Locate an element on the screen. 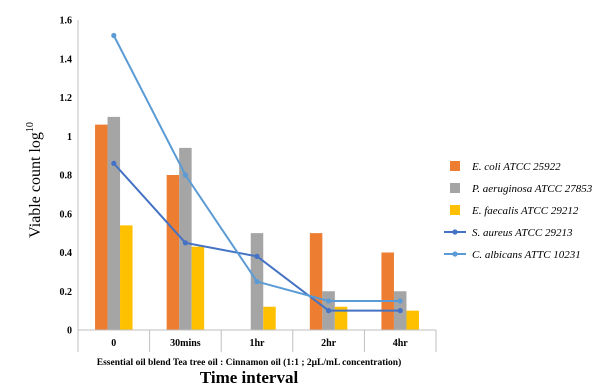 This screenshot has height=387, width=600. y-tick-label: 0.8 is located at coordinates (66, 176).